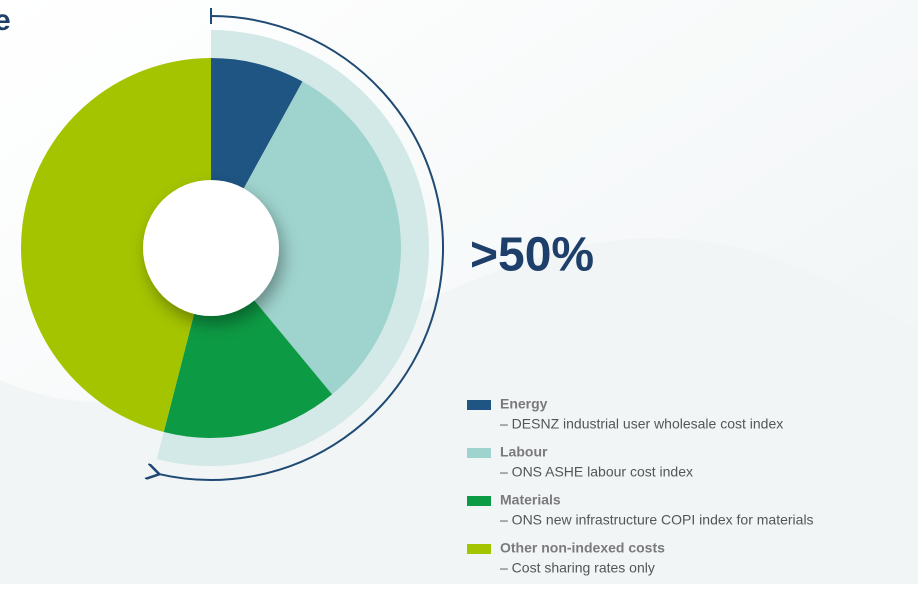 This screenshot has height=589, width=918. I want to click on legend-name: Materials, so click(530, 500).